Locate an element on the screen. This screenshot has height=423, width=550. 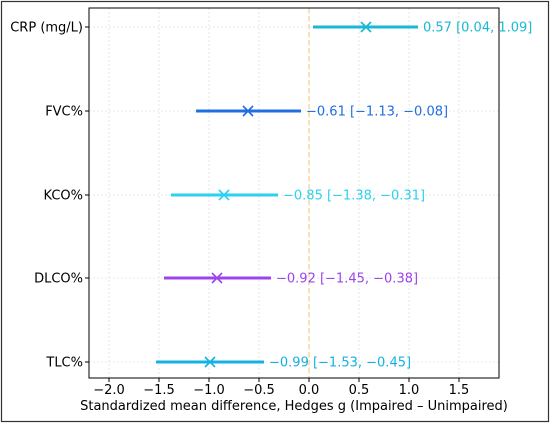
estimate-label: −0.99 [−1.53, −0.45] is located at coordinates (340, 363).